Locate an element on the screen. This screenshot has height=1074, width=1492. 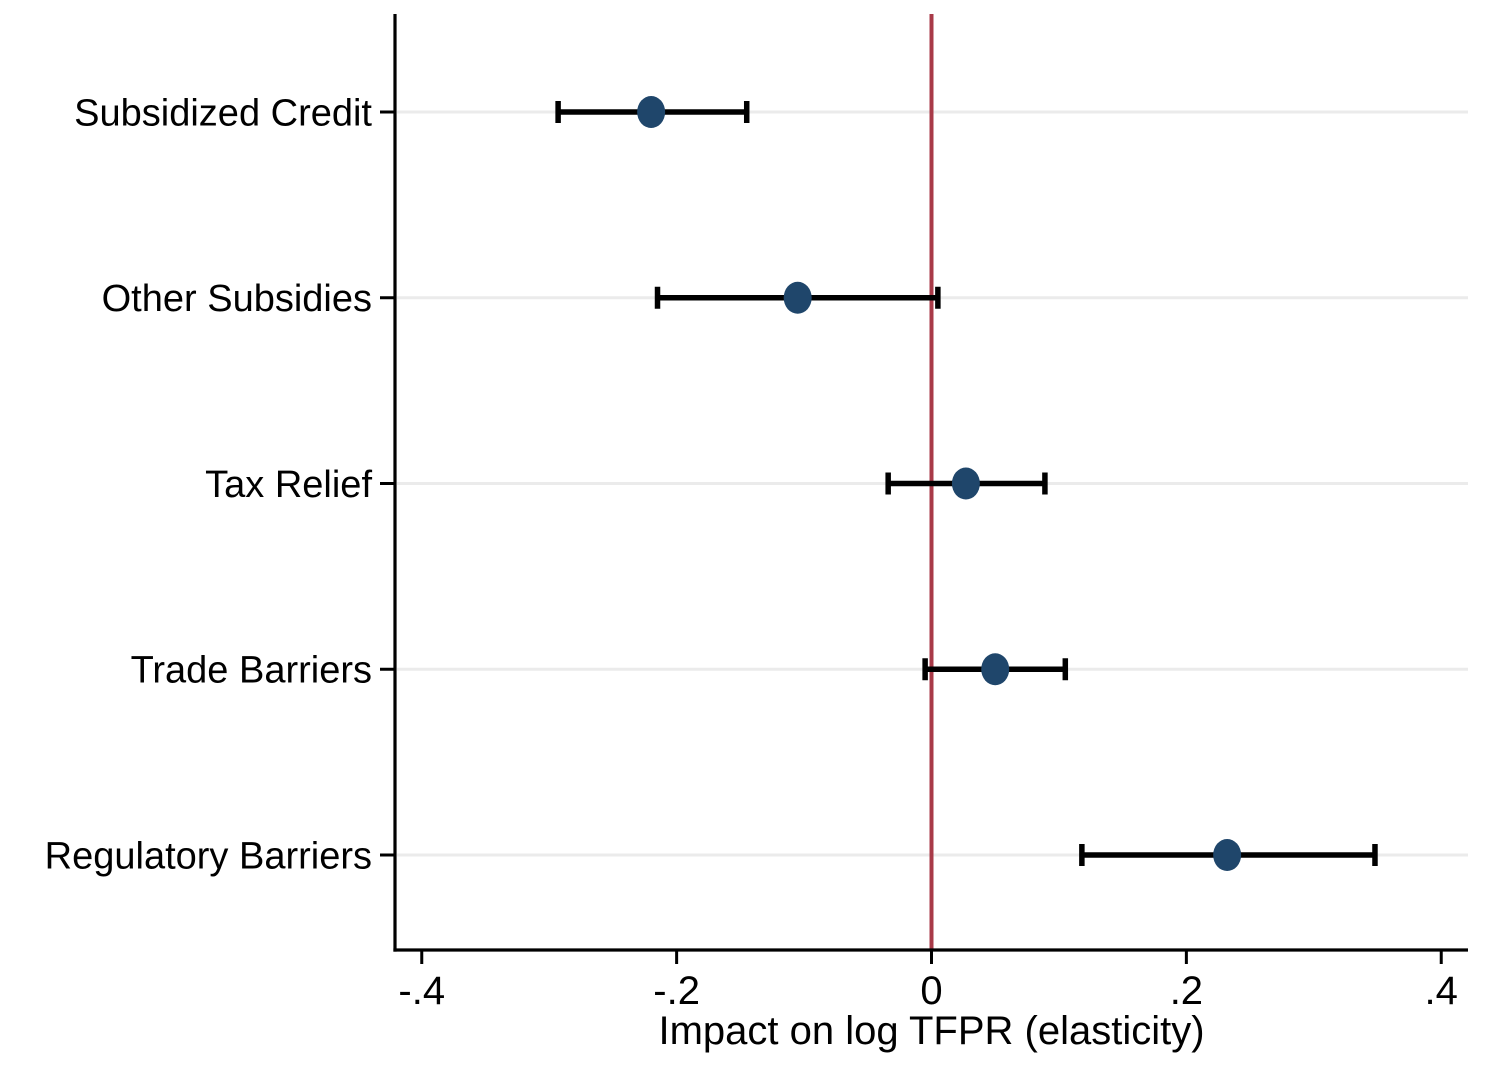
x-tick-label: -.2 is located at coordinates (676, 991).